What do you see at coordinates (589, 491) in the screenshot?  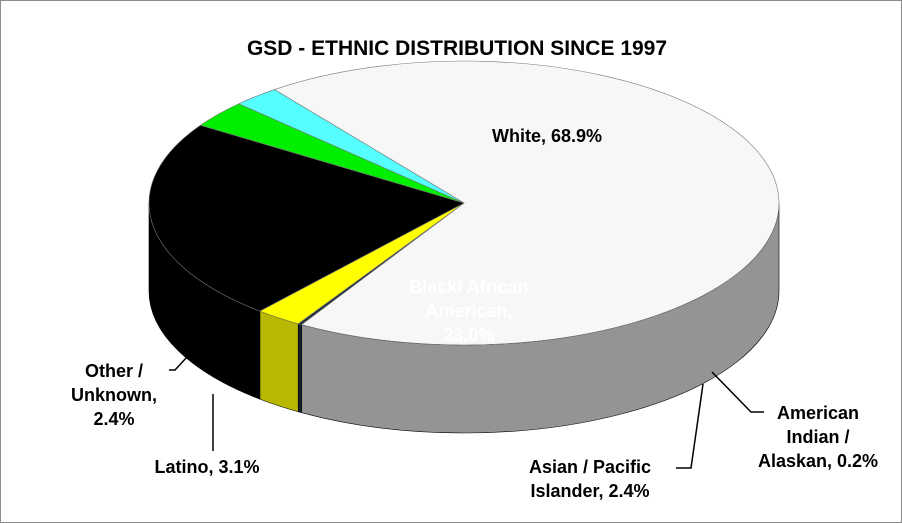 I see `label-asian-pacific-islander-line-2: Islander, 2.4%` at bounding box center [589, 491].